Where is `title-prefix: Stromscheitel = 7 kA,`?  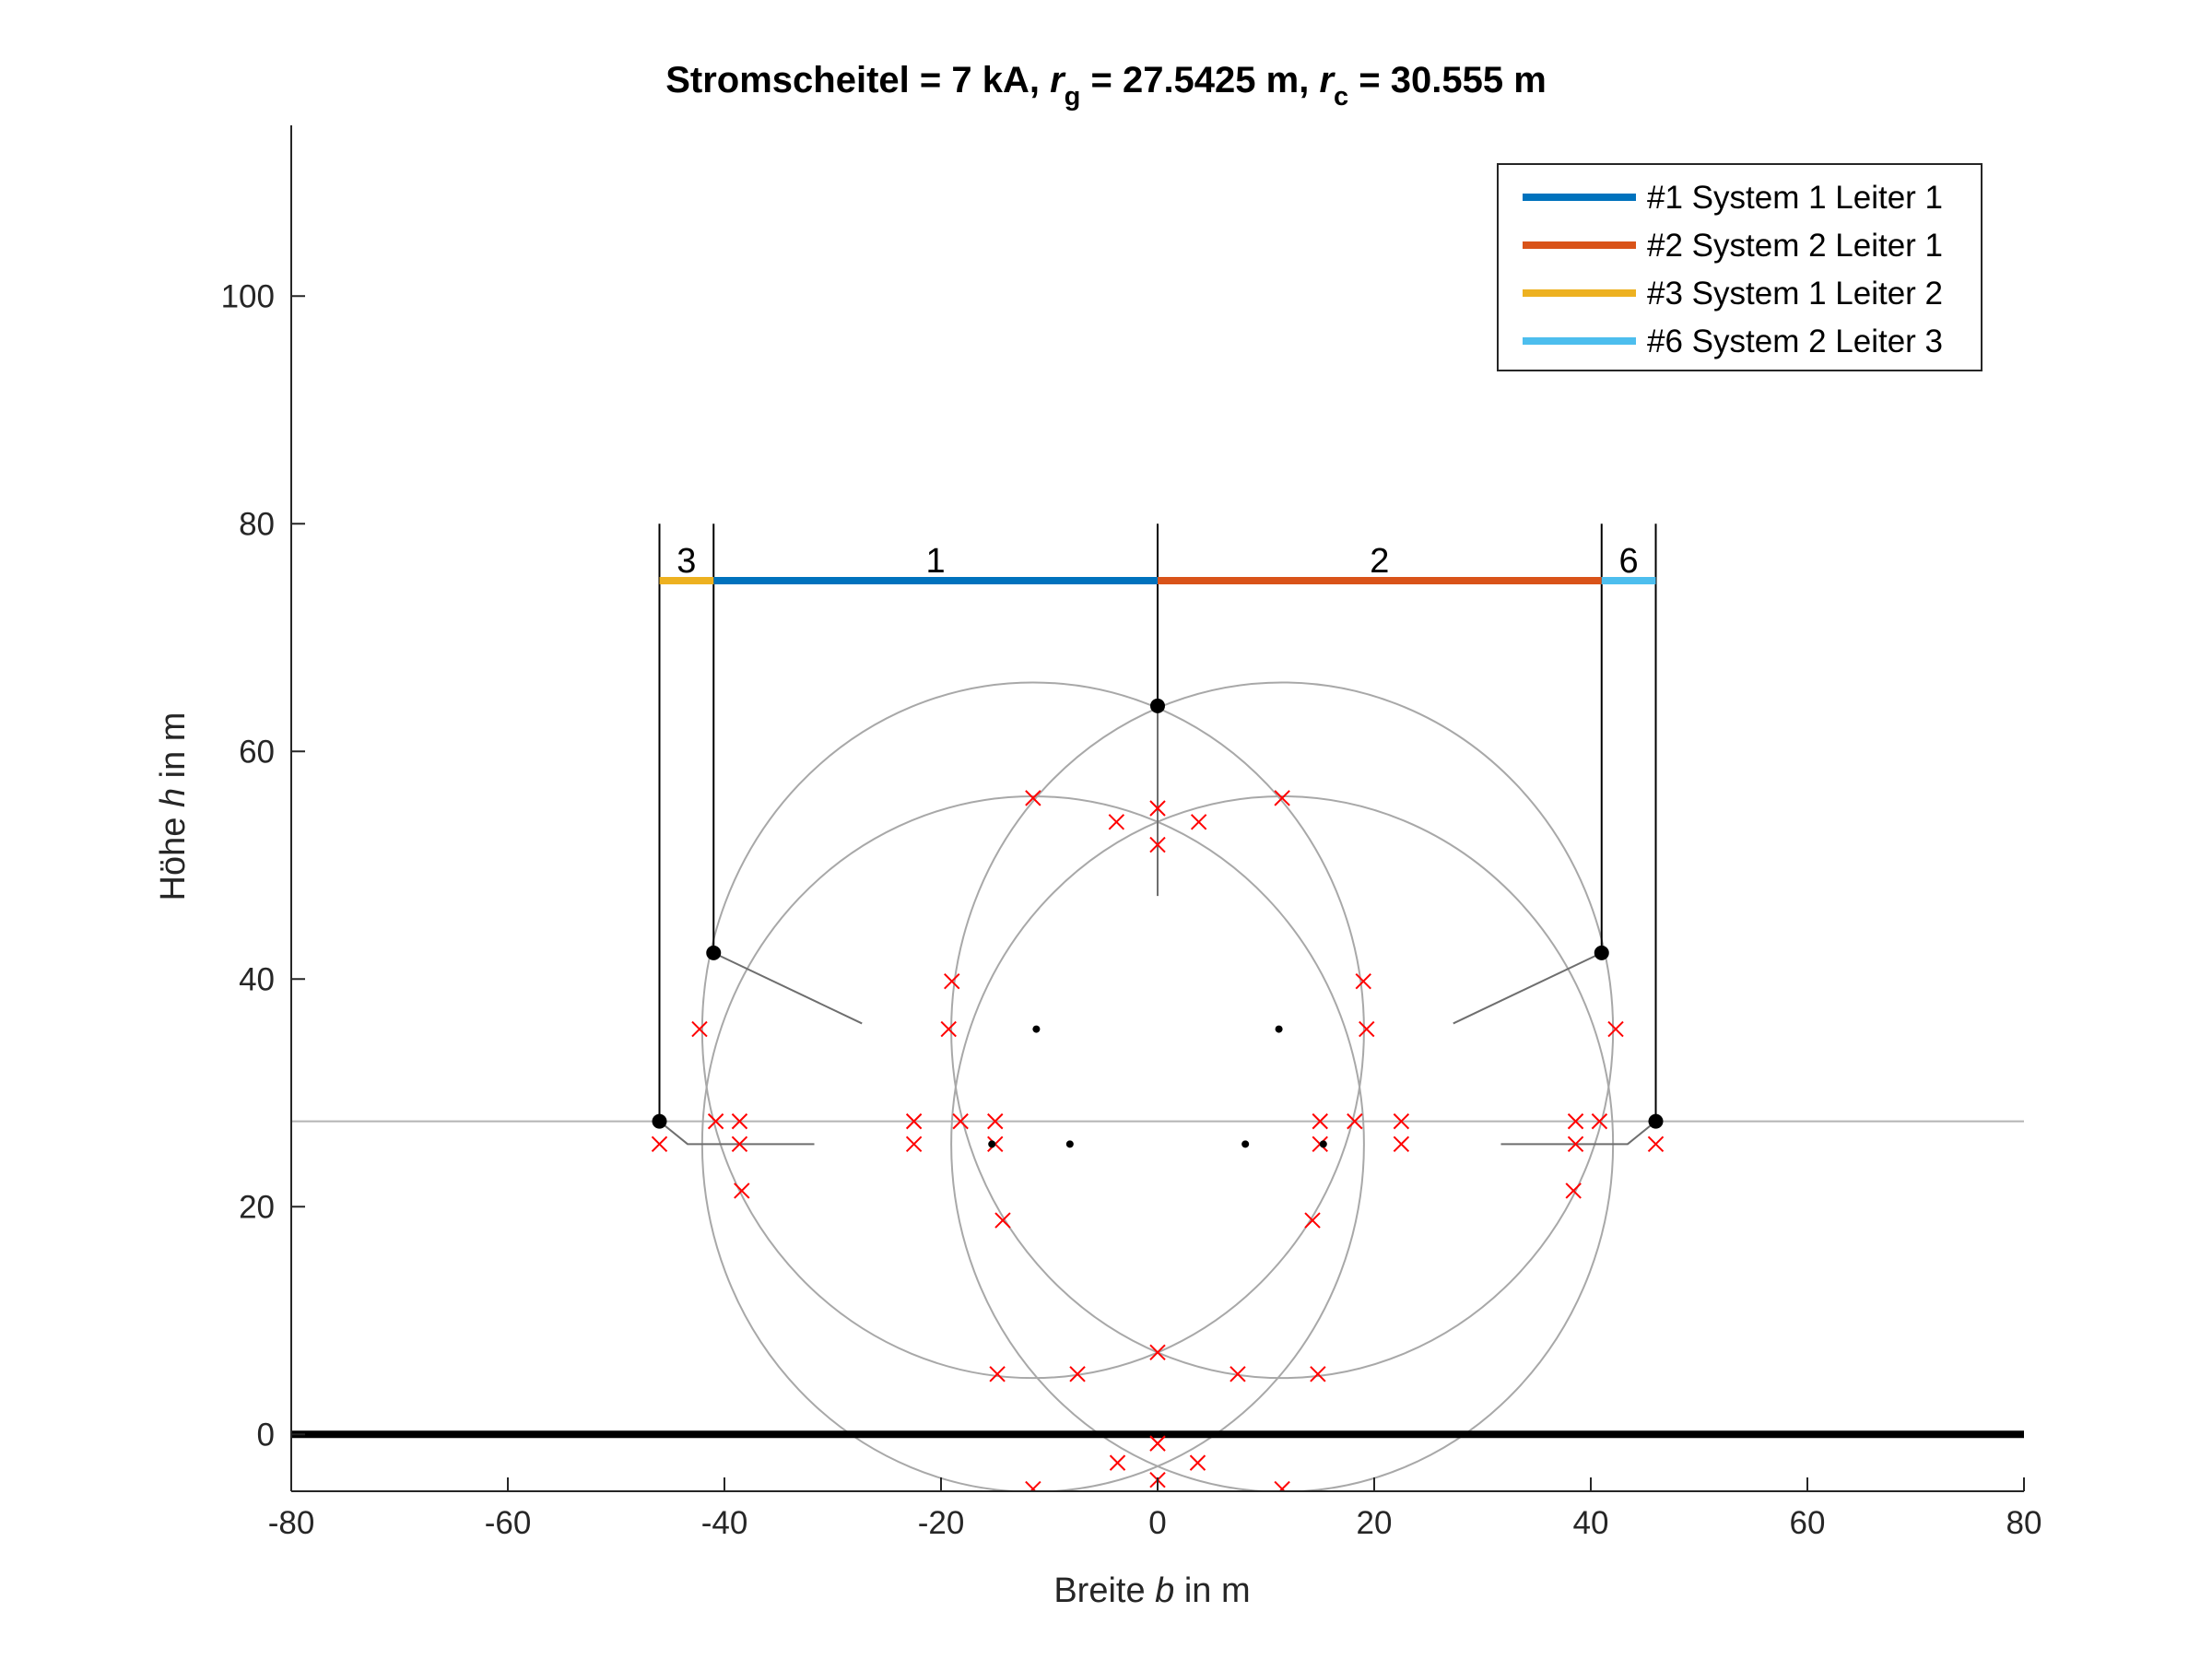 title-prefix: Stromscheitel = 7 kA, is located at coordinates (857, 80).